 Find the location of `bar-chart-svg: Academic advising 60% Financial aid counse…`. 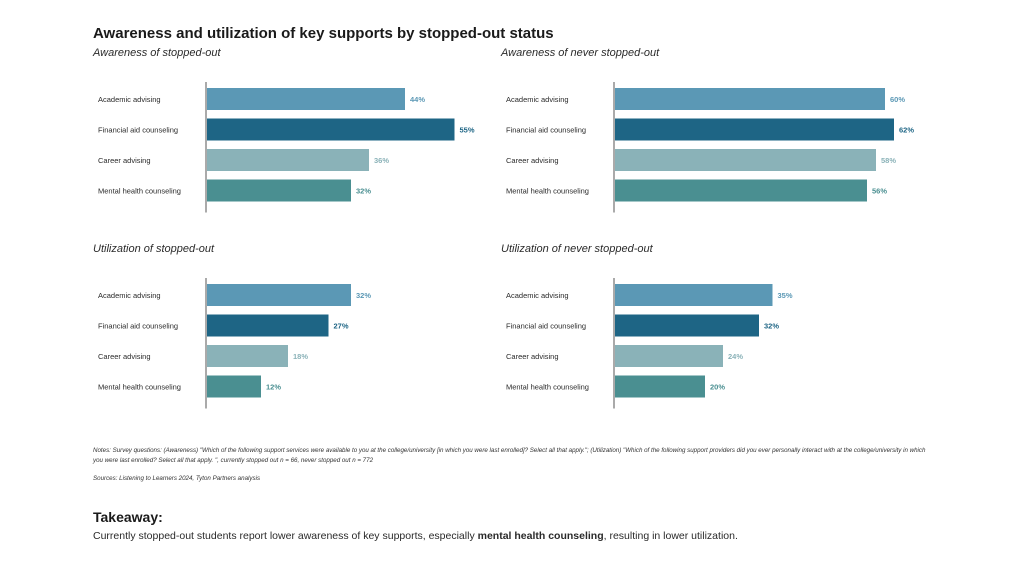

bar-chart-svg: Academic advising 60% Financial aid counse… is located at coordinates (710, 147).